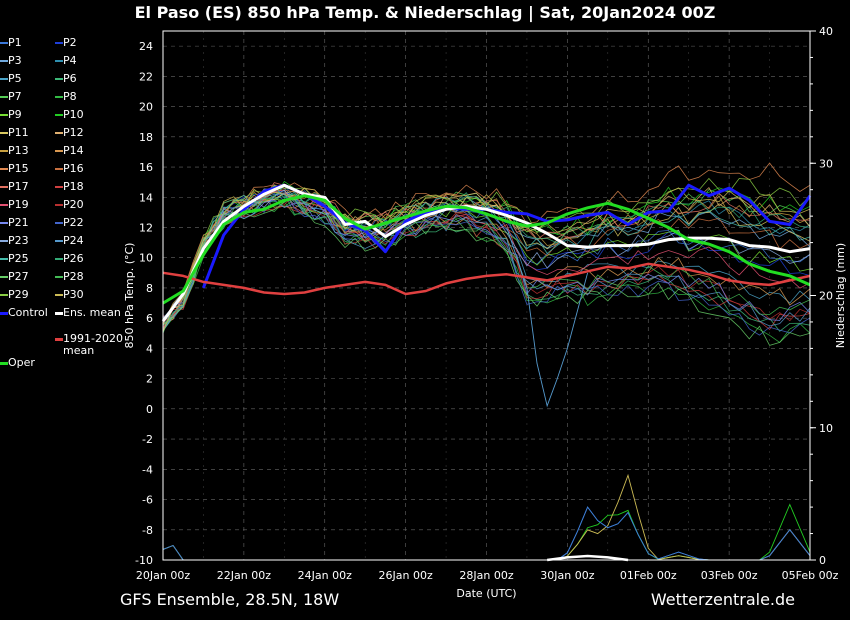 The height and width of the screenshot is (620, 850). I want to click on legend-entry: P10, so click(69, 115).